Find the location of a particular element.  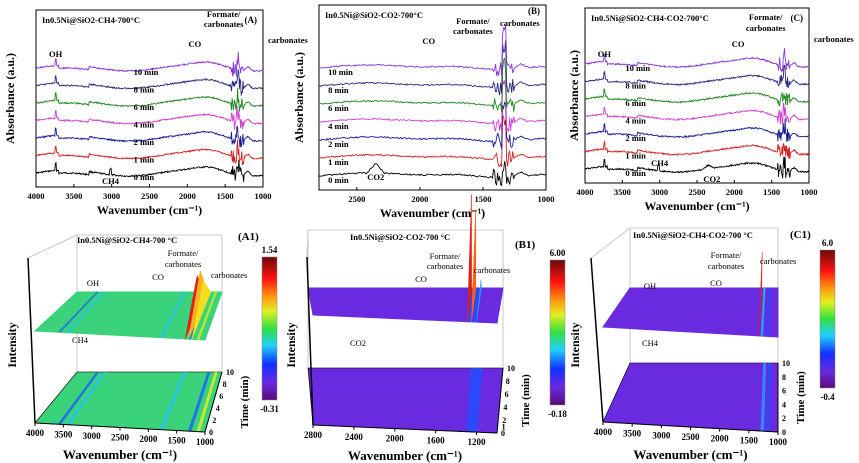

chart-title: In0.5Ni@SiO2-CH4-700 °C is located at coordinates (127, 240).